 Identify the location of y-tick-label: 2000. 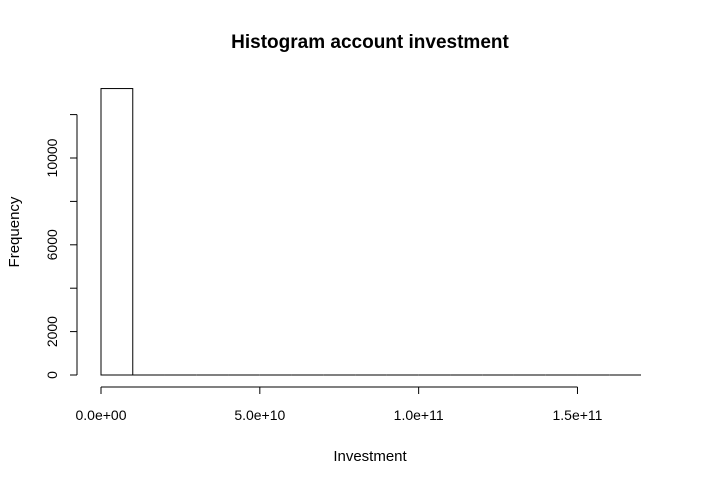
(52, 331).